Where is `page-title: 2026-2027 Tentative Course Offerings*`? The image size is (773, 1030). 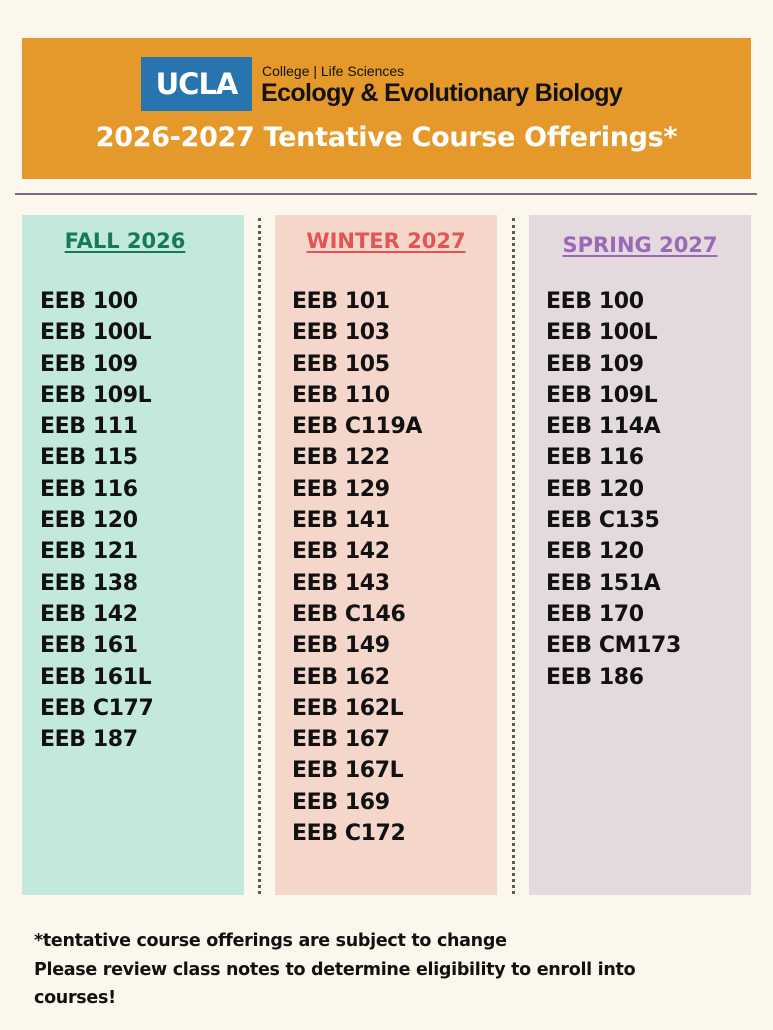
page-title: 2026-2027 Tentative Course Offerings* is located at coordinates (386, 137).